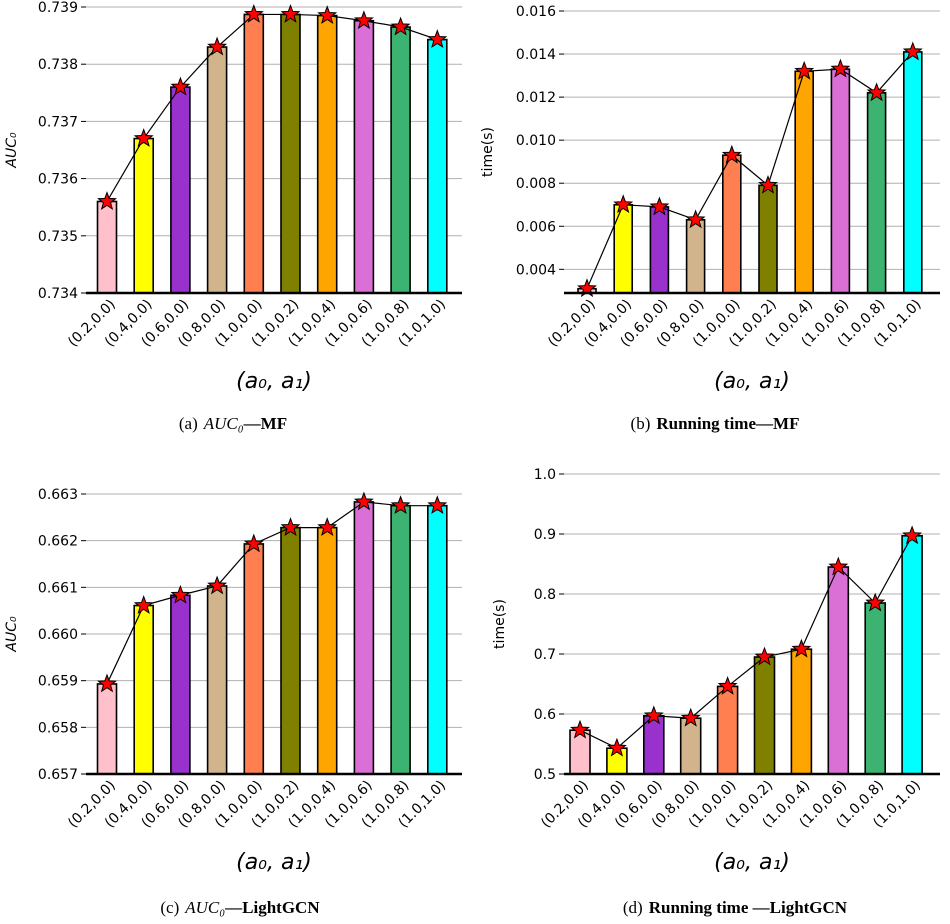 The image size is (950, 924). I want to click on y-tick-label: 0.734, so click(58, 294).